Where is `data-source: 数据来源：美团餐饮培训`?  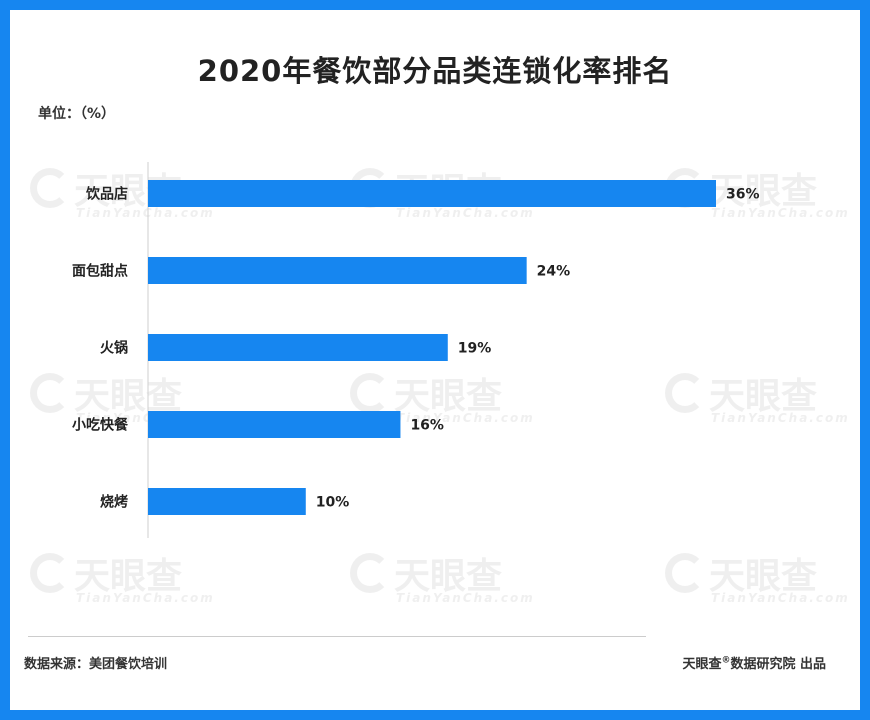 data-source: 数据来源：美团餐饮培训 is located at coordinates (96, 664).